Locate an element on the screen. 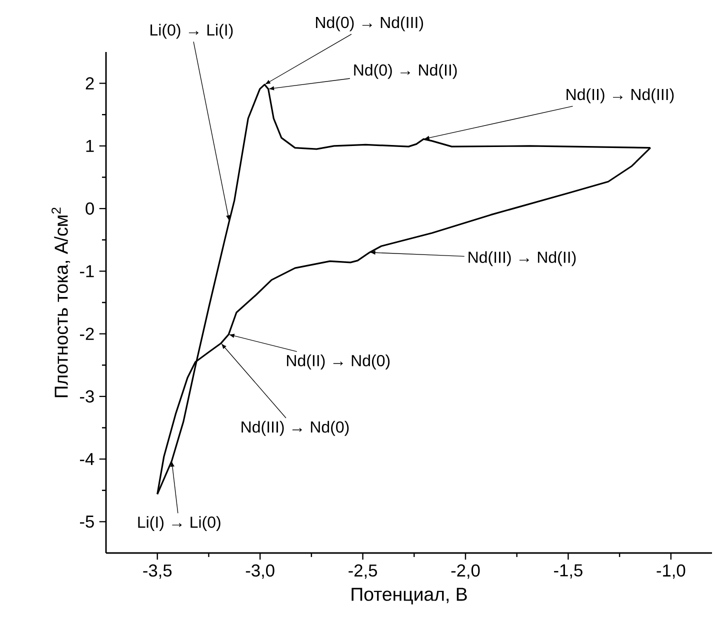 This screenshot has width=717, height=637. annotation: Nd(0) → Nd(II) is located at coordinates (405, 71).